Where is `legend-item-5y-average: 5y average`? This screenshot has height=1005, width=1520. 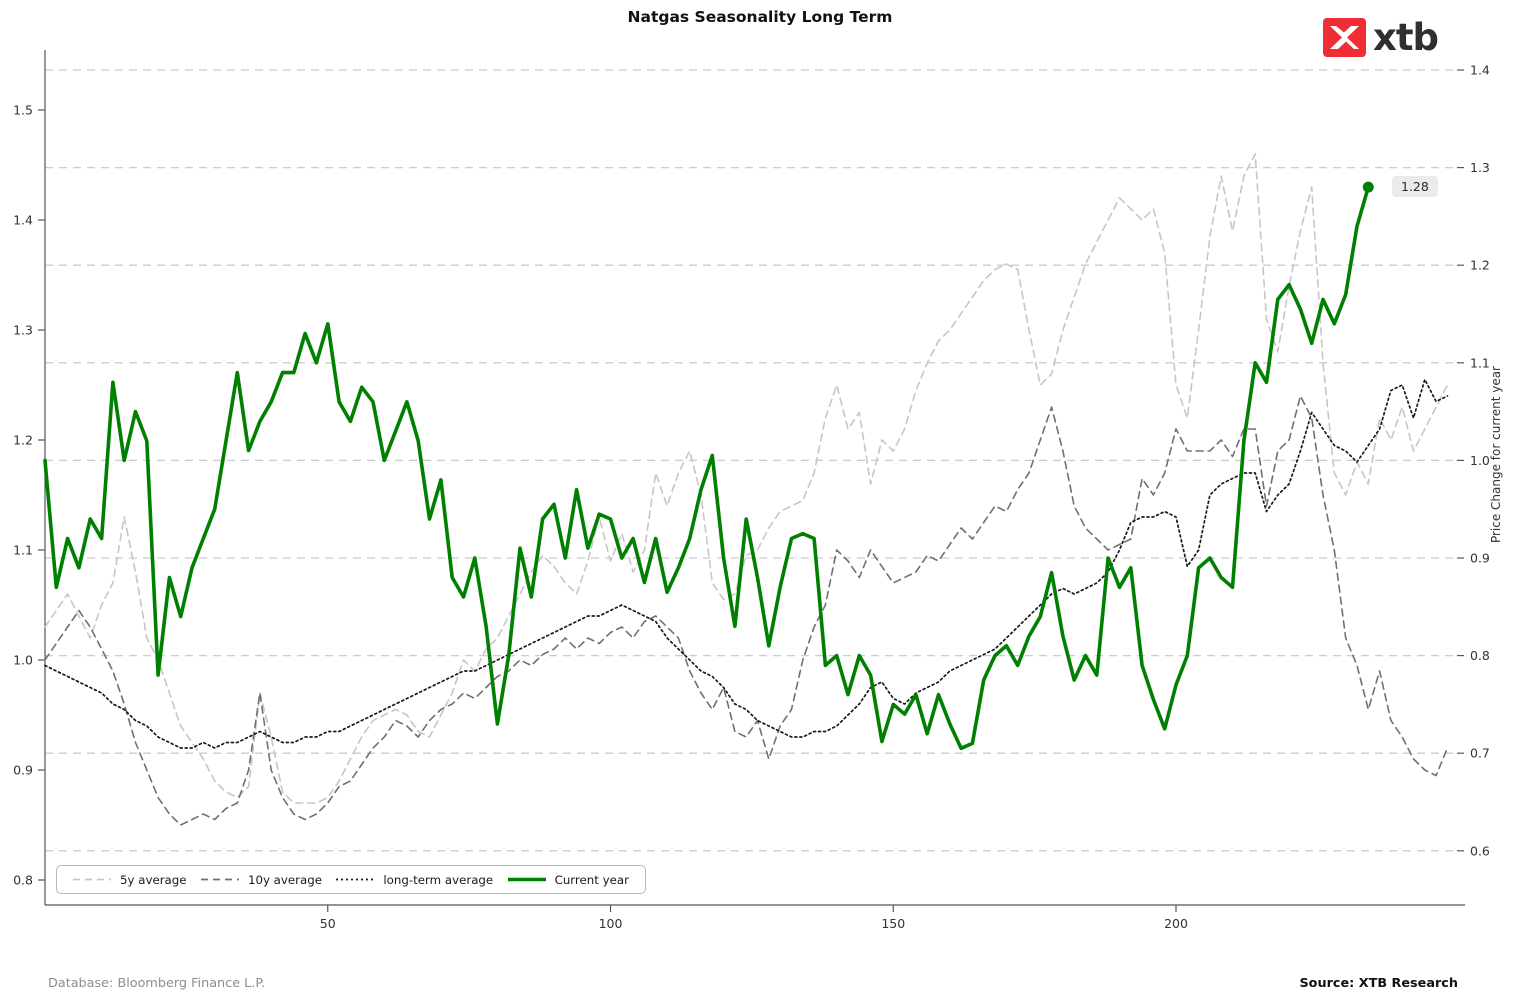
legend-item-5y-average: 5y average is located at coordinates (130, 880).